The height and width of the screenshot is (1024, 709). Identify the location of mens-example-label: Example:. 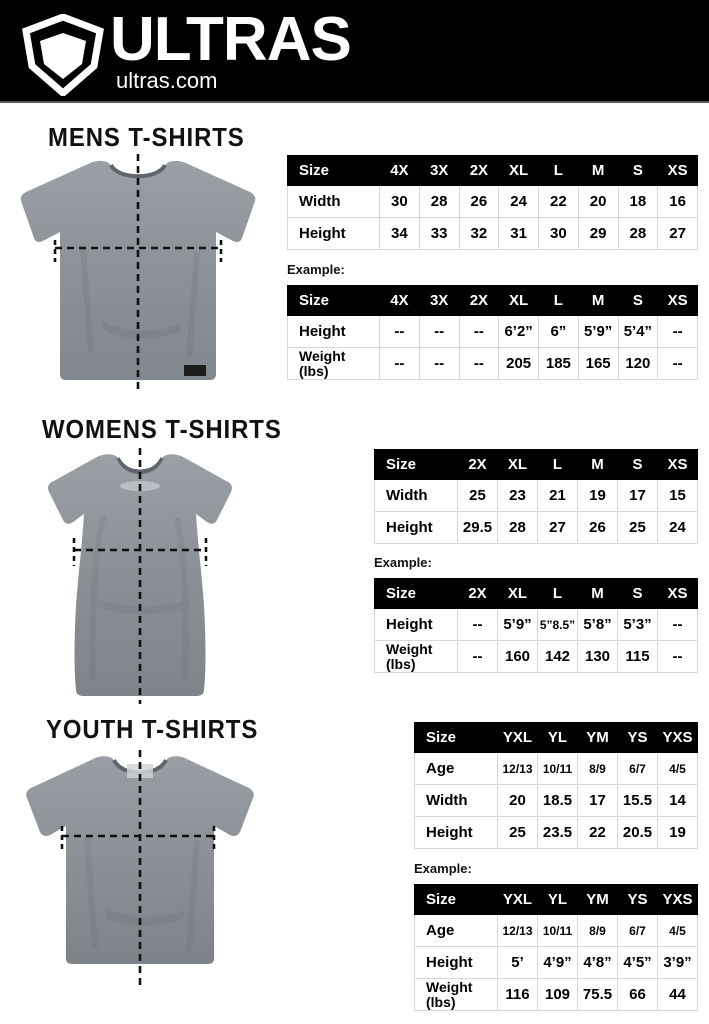
(316, 269).